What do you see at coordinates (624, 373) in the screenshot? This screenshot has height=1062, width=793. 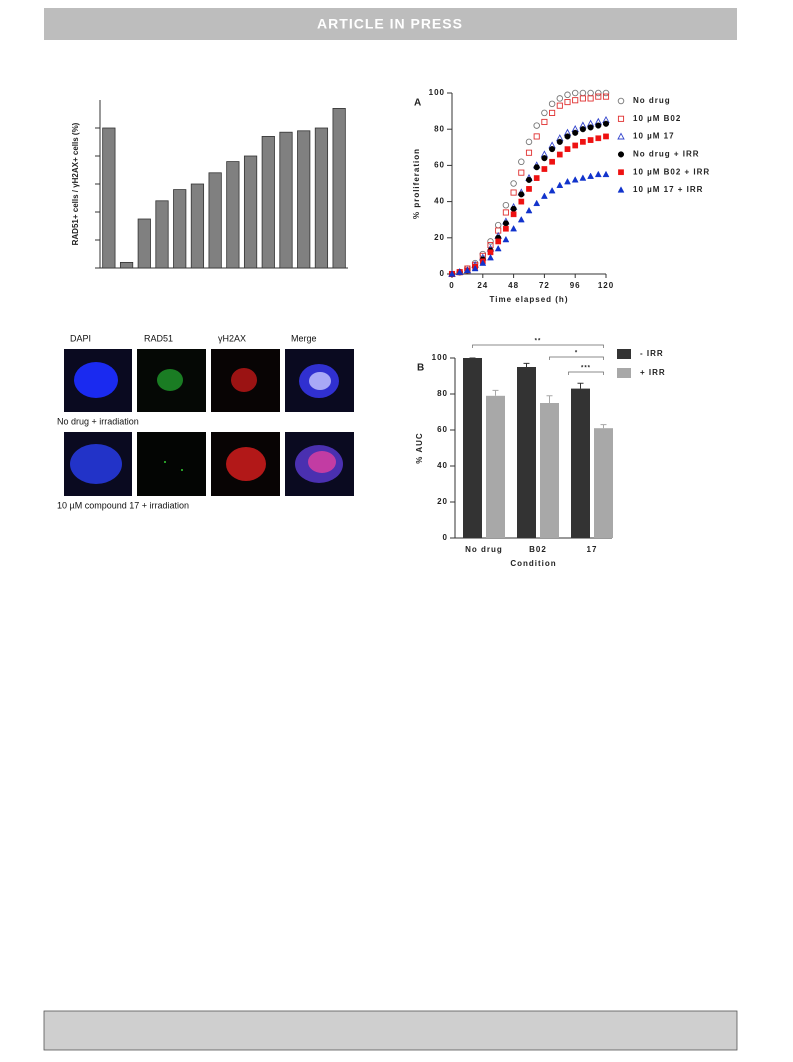 I see `legend-swatch` at bounding box center [624, 373].